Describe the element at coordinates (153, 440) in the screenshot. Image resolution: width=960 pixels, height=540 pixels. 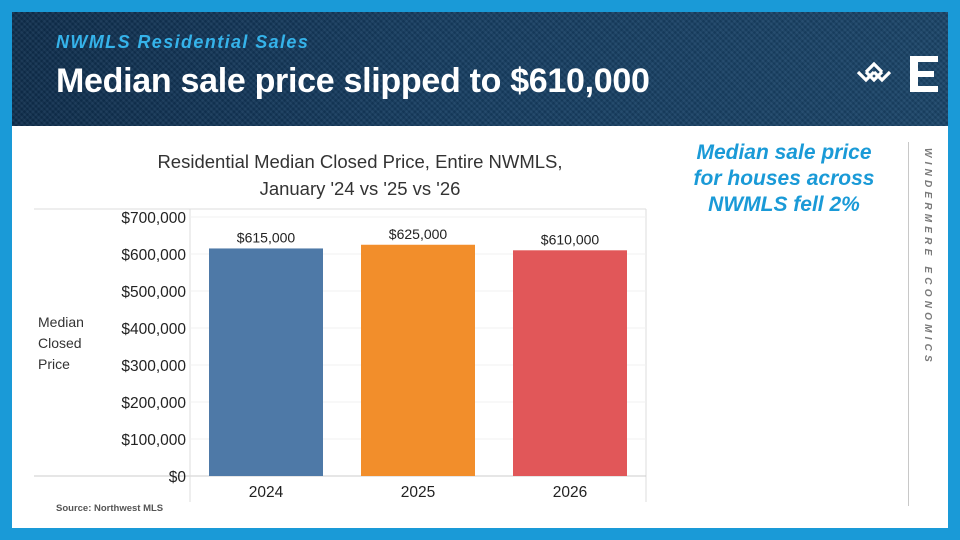
I see `y-tick-label: $100,000` at that location.